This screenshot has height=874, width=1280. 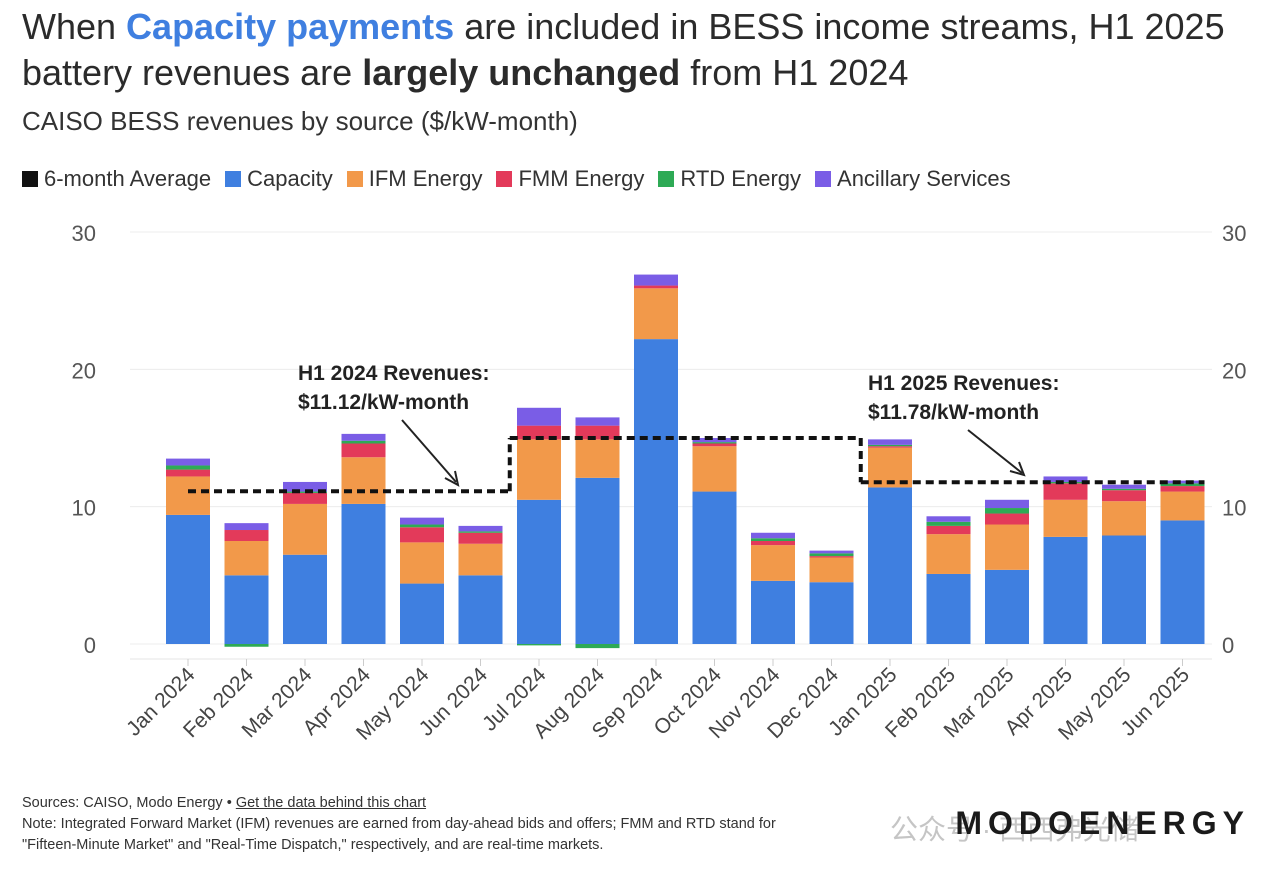 What do you see at coordinates (383, 402) in the screenshot?
I see `annotation-h1-2024-value: $11.12/kW-month` at bounding box center [383, 402].